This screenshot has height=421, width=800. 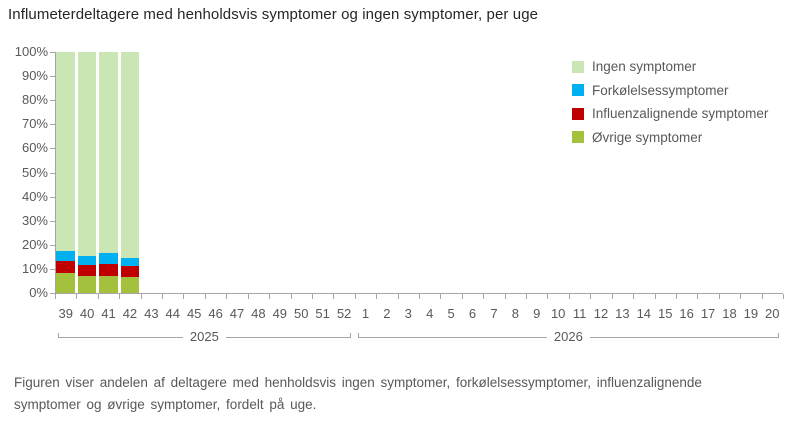 What do you see at coordinates (344, 313) in the screenshot?
I see `x-axis-week-label: 52` at bounding box center [344, 313].